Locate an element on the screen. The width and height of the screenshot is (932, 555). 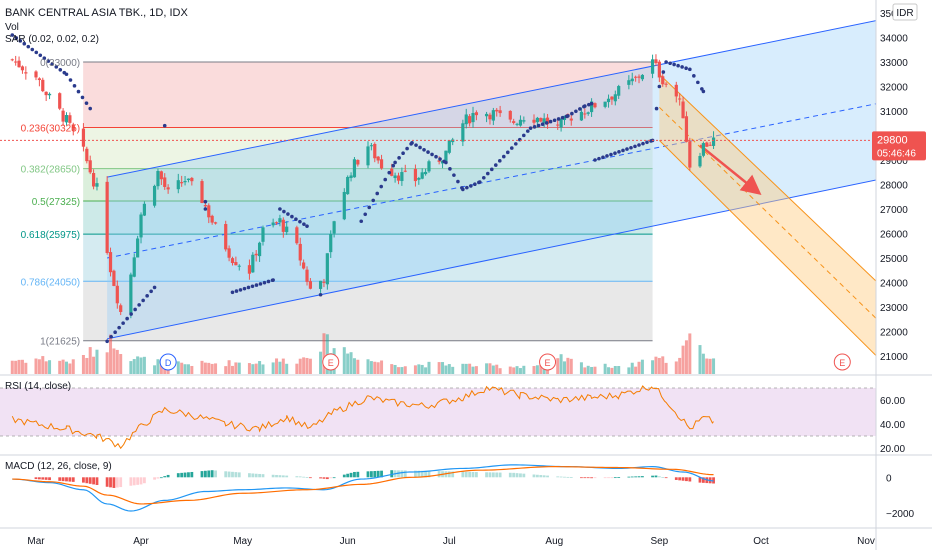
price-tick-label: 34000 is located at coordinates (894, 39).